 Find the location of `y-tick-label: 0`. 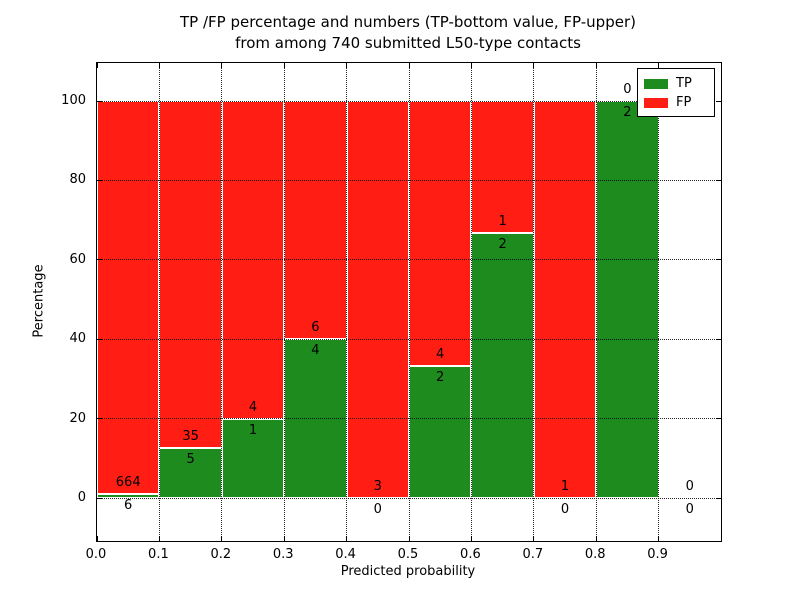

y-tick-label: 0 is located at coordinates (81, 497).